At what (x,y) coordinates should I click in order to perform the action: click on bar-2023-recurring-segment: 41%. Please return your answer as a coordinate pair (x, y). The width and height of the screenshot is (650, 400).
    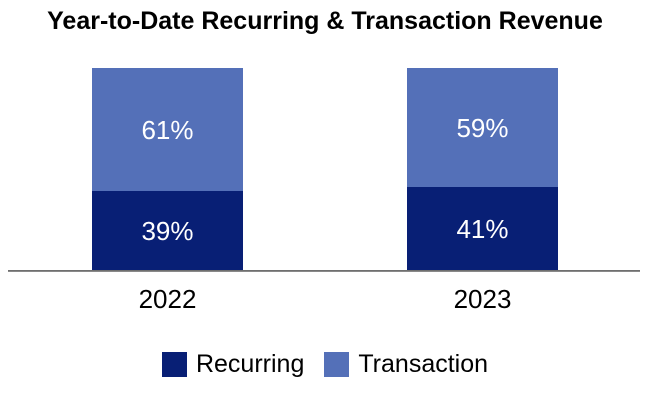
    Looking at the image, I should click on (482, 228).